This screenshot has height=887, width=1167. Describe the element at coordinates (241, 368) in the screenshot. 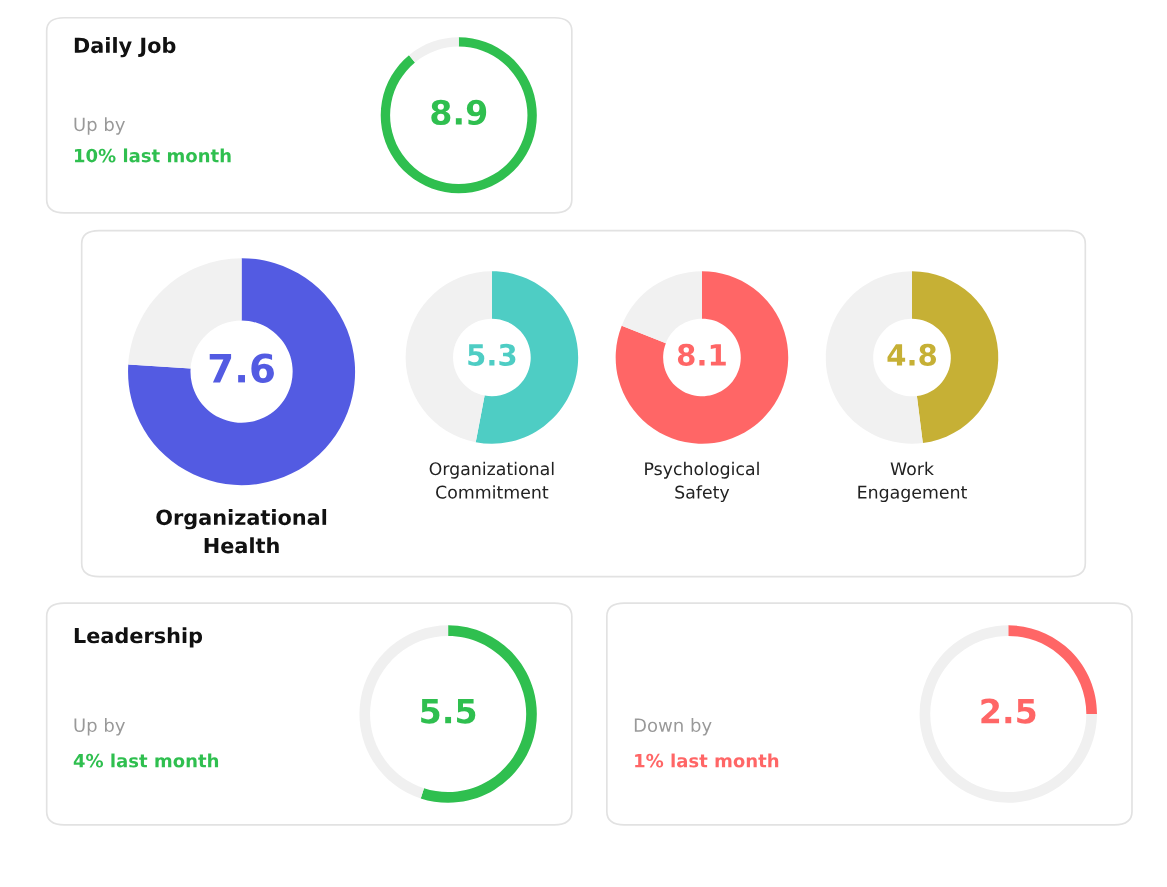

I see `data-label: 7.6` at that location.